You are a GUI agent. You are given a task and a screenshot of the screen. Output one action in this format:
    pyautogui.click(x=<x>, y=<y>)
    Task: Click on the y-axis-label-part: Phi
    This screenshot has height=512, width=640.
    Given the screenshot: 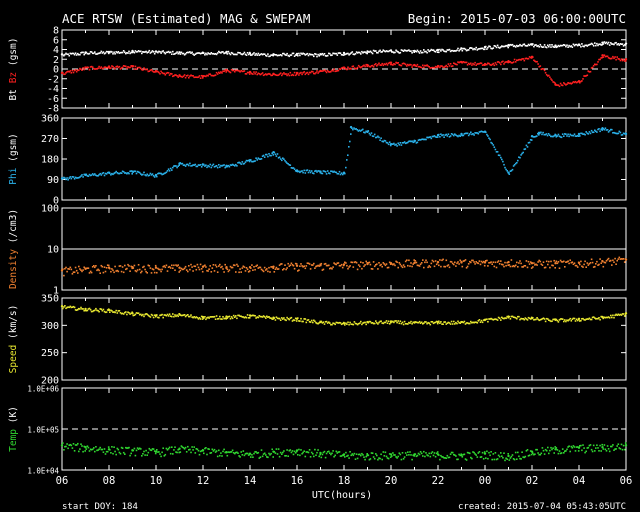 What is the action you would take?
    pyautogui.click(x=13, y=175)
    